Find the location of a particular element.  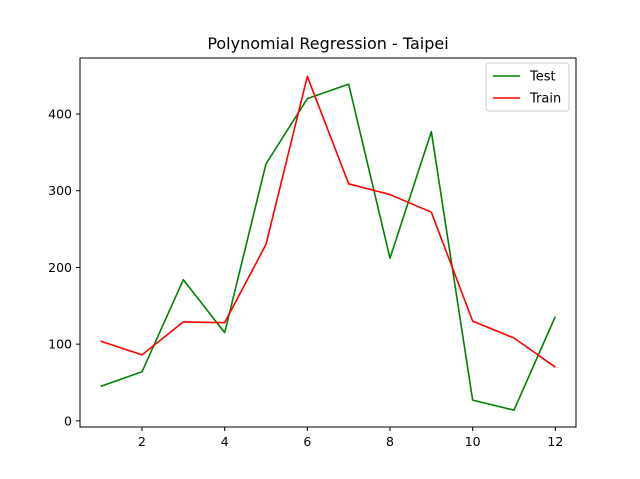

x-axis: 2 4 6 8 10 12 is located at coordinates (350, 438).